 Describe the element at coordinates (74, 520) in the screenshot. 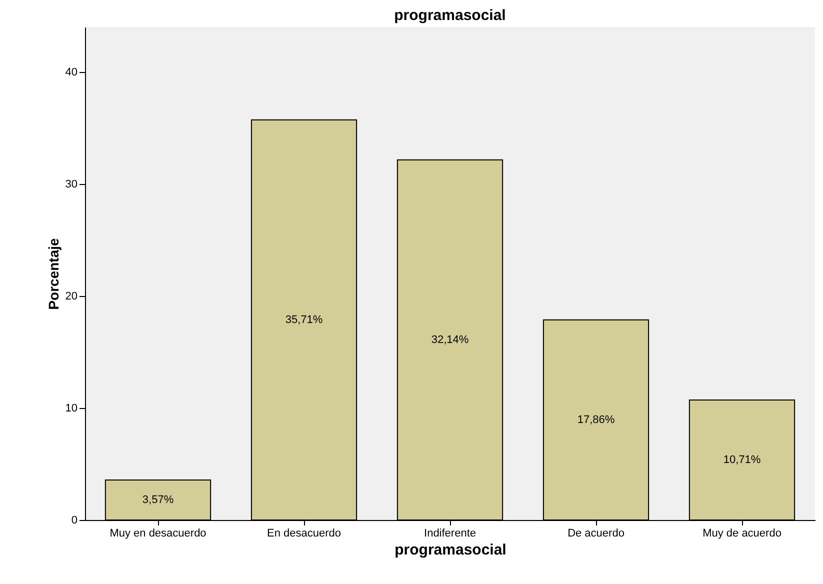

I see `y-tick-label: 0` at that location.